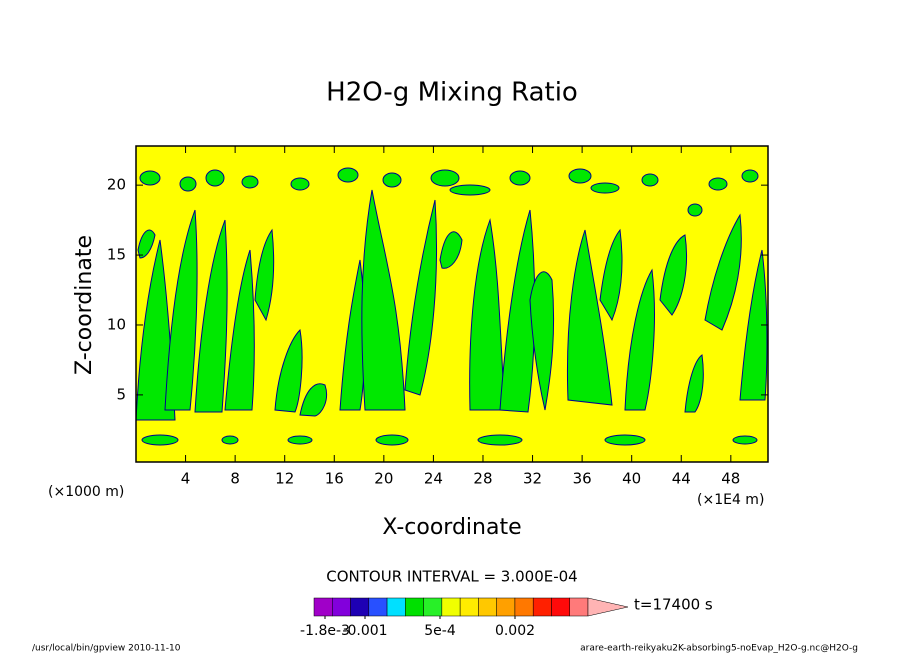 This screenshot has height=654, width=904. What do you see at coordinates (364, 631) in the screenshot?
I see `colorbar-tick-label: -0.001` at bounding box center [364, 631].